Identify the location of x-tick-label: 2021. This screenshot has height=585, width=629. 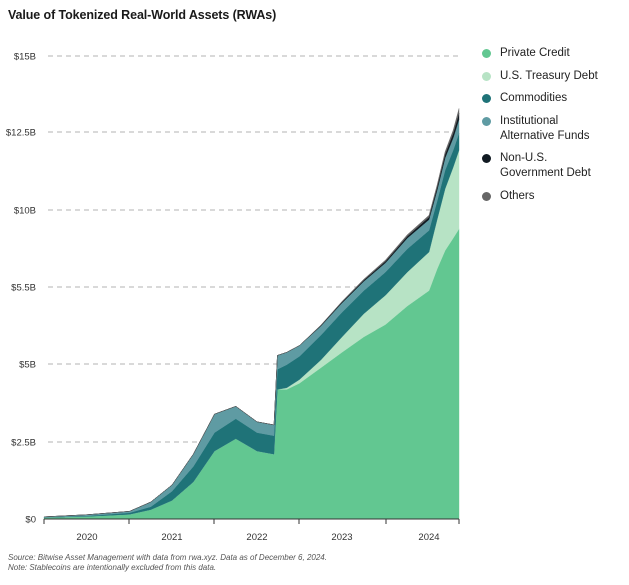
(171, 537).